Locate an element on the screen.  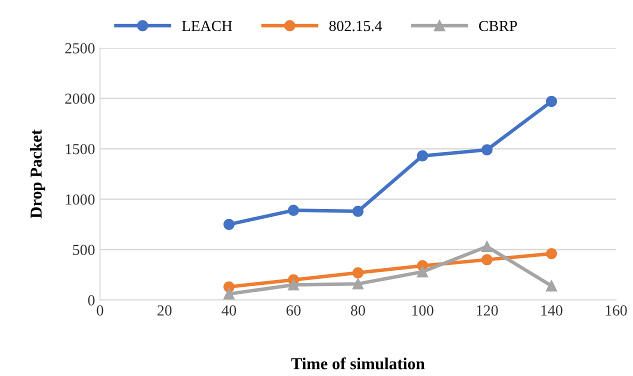
legend-label: CBRP is located at coordinates (498, 26).